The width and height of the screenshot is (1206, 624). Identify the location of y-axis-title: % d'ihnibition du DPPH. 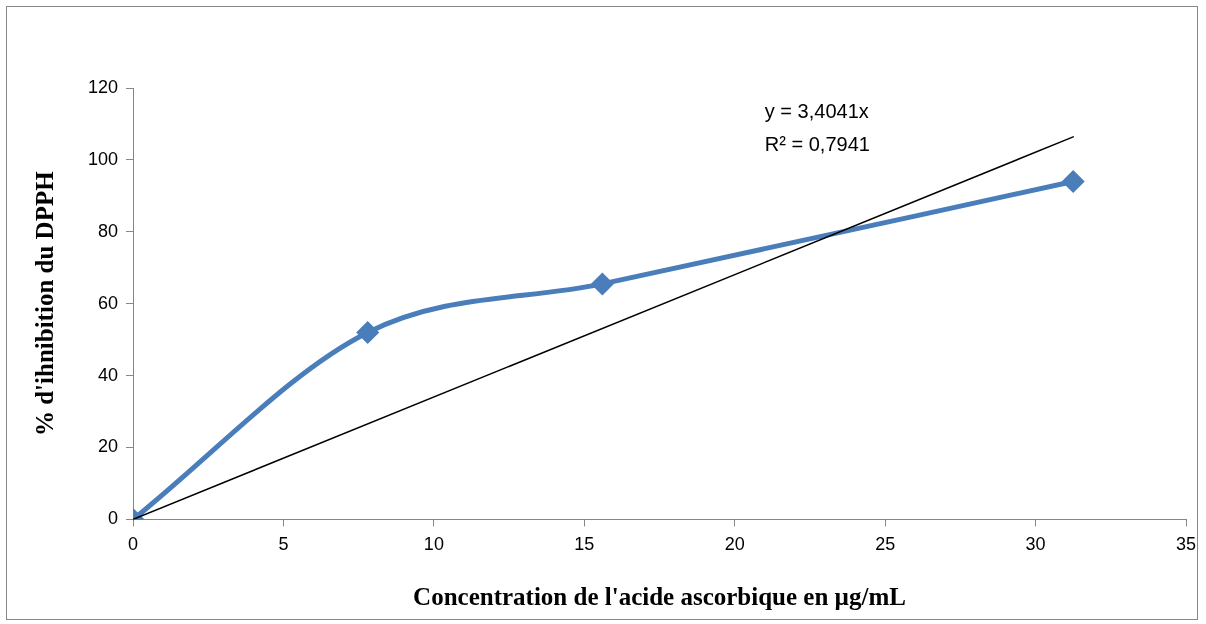
(45, 303).